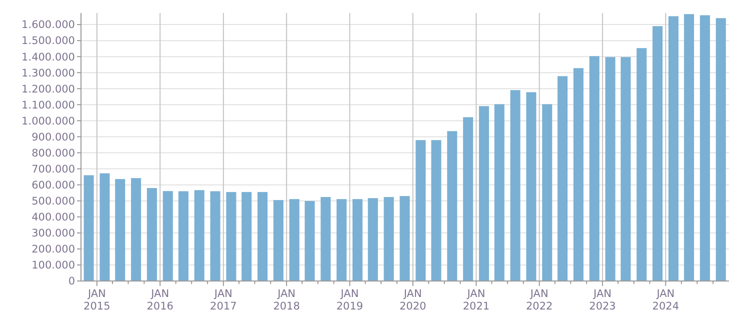 Image resolution: width=751 pixels, height=313 pixels. What do you see at coordinates (53, 137) in the screenshot?
I see `y-tick-label: 900.000` at bounding box center [53, 137].